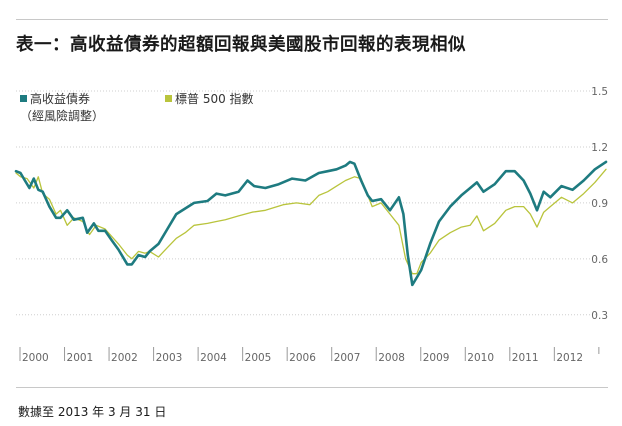 This screenshot has height=426, width=622. I want to click on x-tick-label-2008: 2008, so click(391, 358).